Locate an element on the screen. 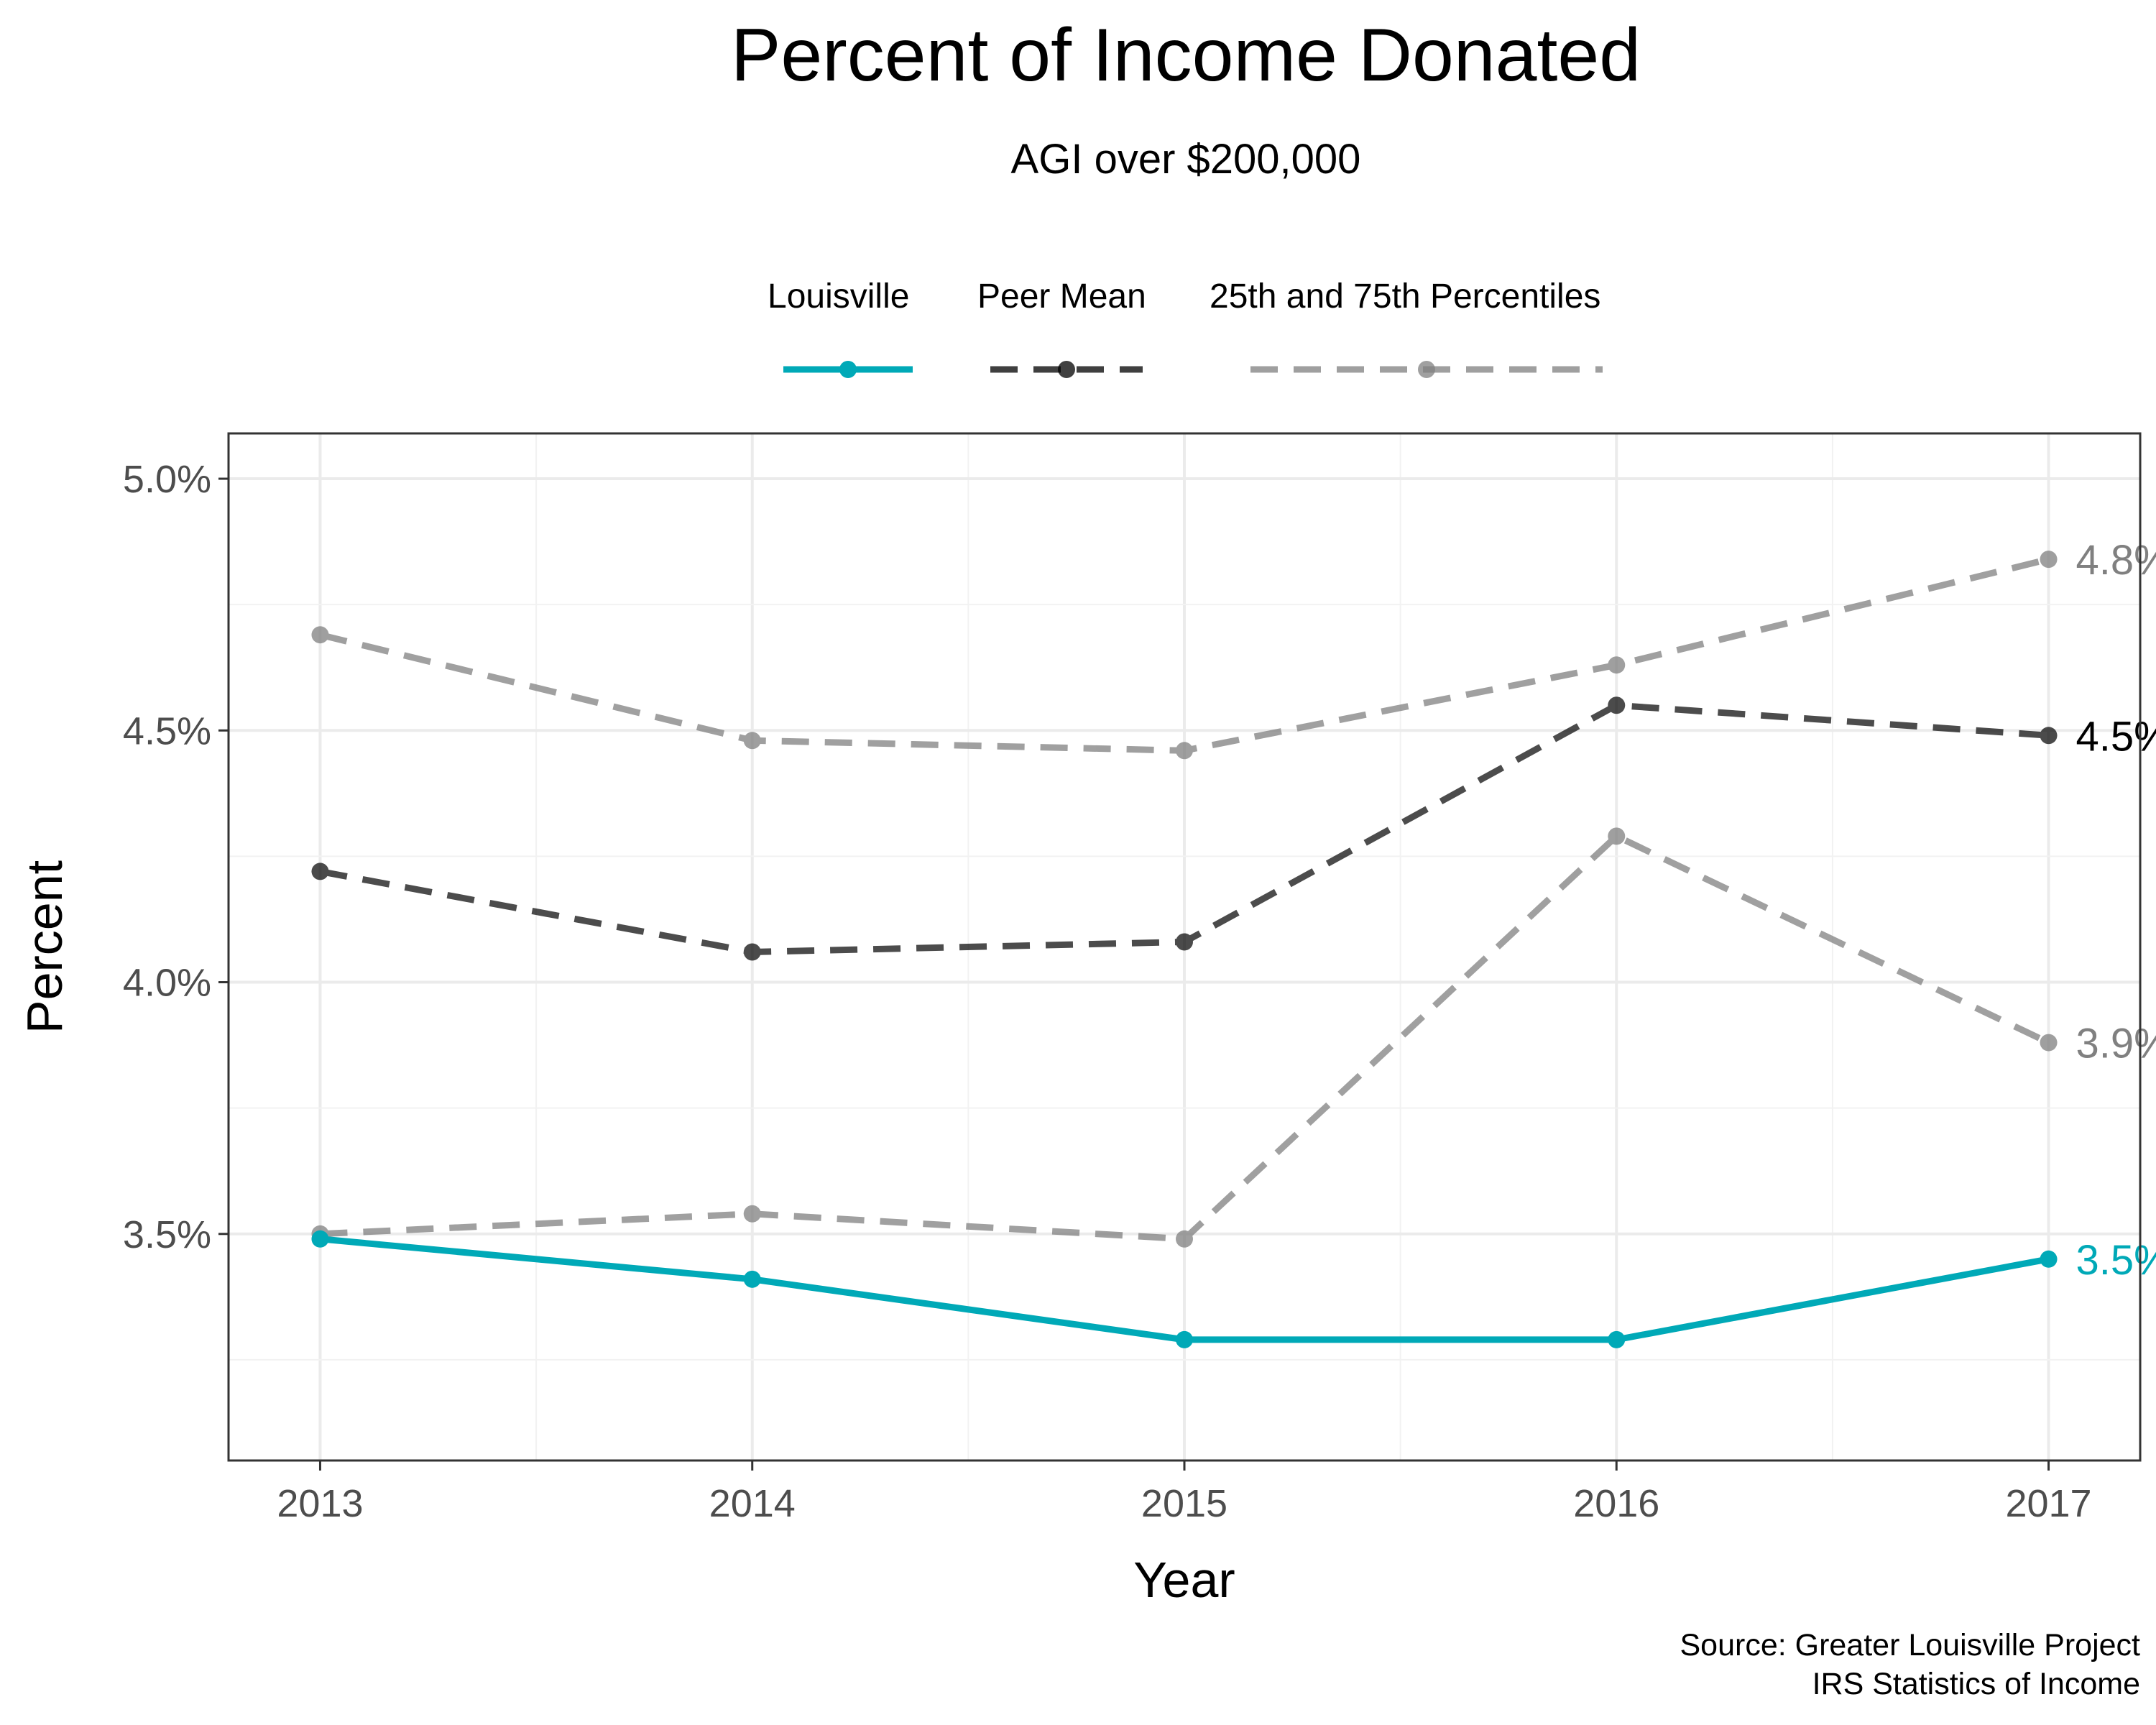 This screenshot has width=2156, height=1725. end-label: 3.9% is located at coordinates (2116, 1044).